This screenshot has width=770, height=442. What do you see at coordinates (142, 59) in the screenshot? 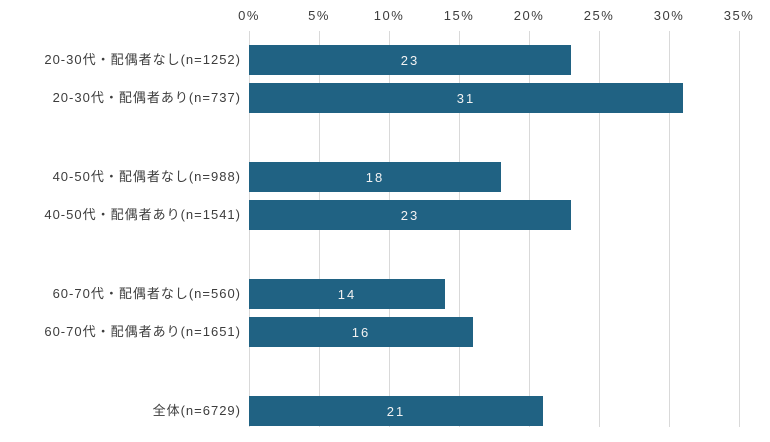
I see `category-label: 20-30代・配偶者なし(n=1252)` at bounding box center [142, 59].